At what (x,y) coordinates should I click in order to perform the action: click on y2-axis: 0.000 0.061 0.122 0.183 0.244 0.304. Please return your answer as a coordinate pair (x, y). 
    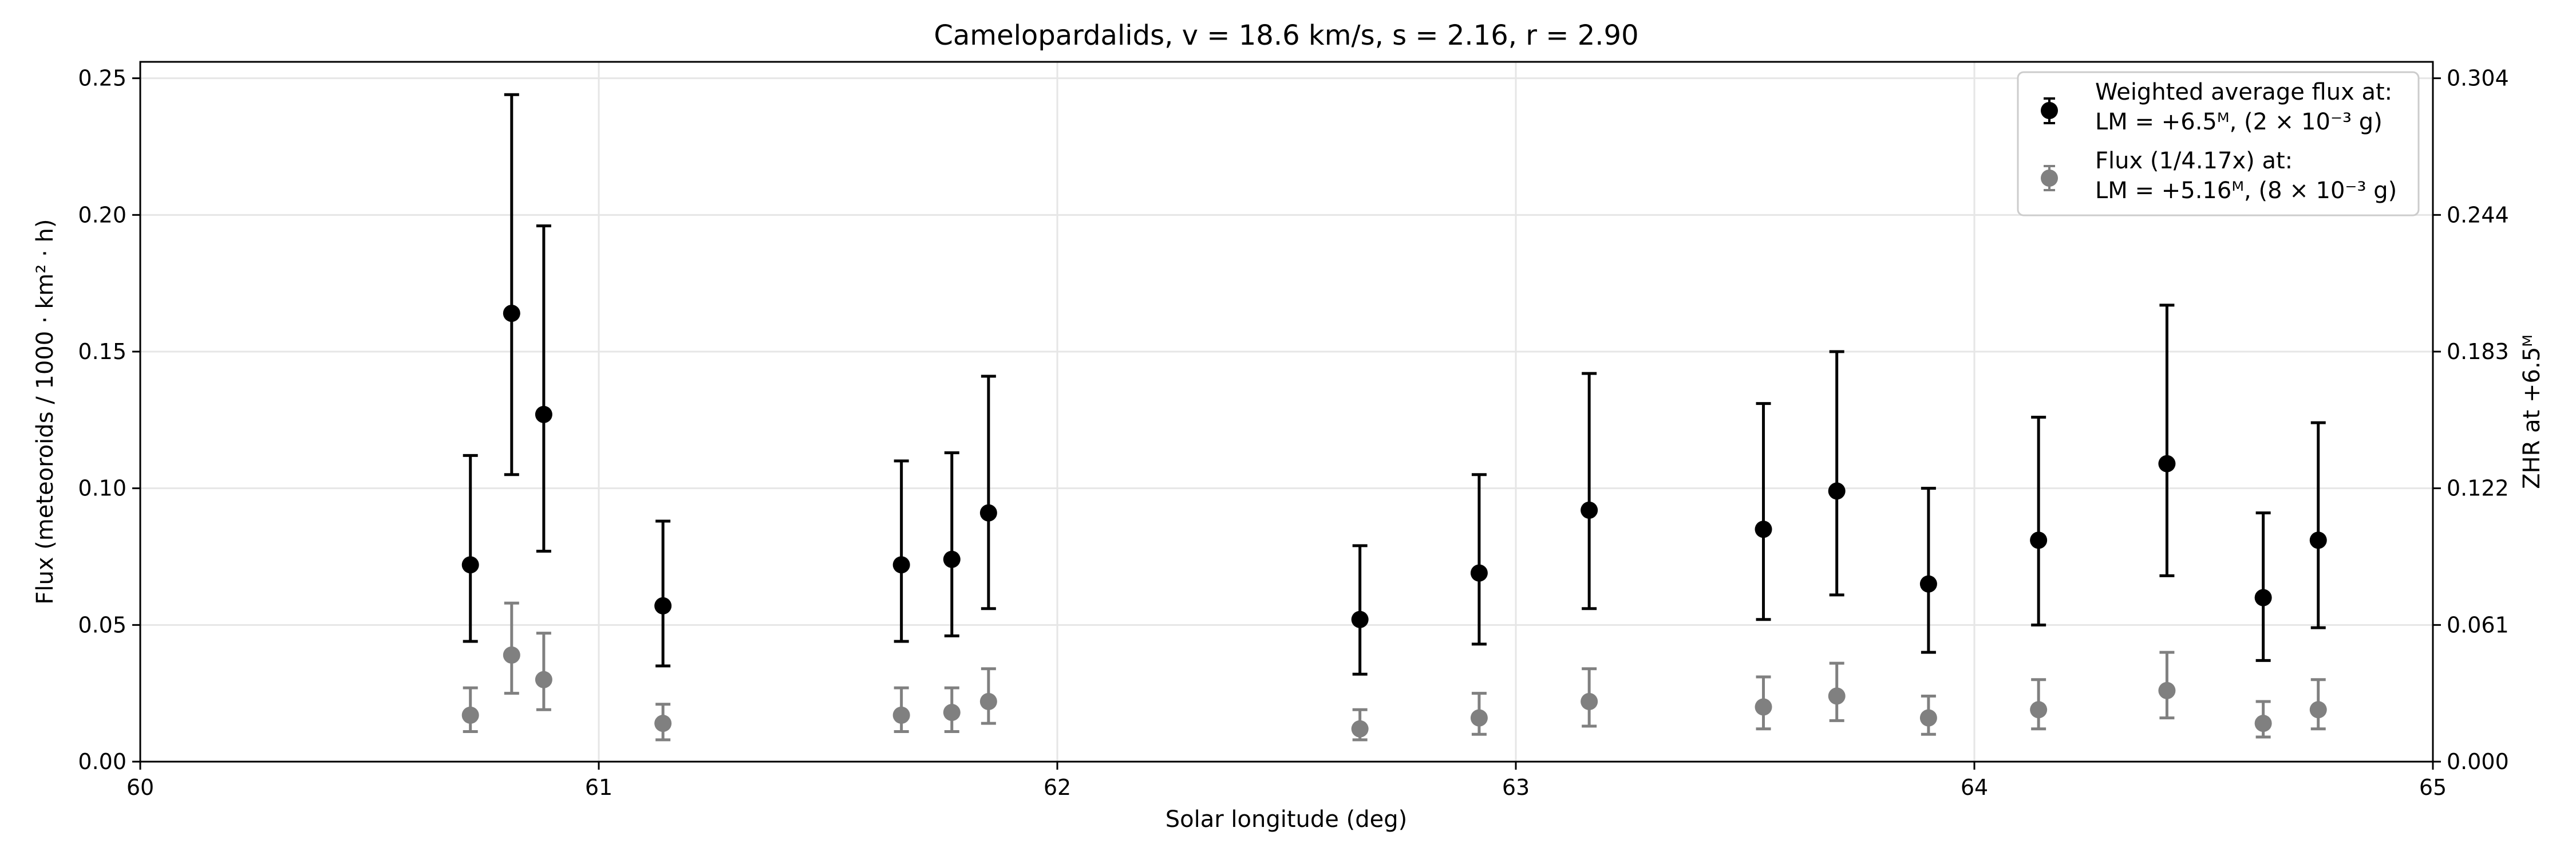
    Looking at the image, I should click on (2471, 420).